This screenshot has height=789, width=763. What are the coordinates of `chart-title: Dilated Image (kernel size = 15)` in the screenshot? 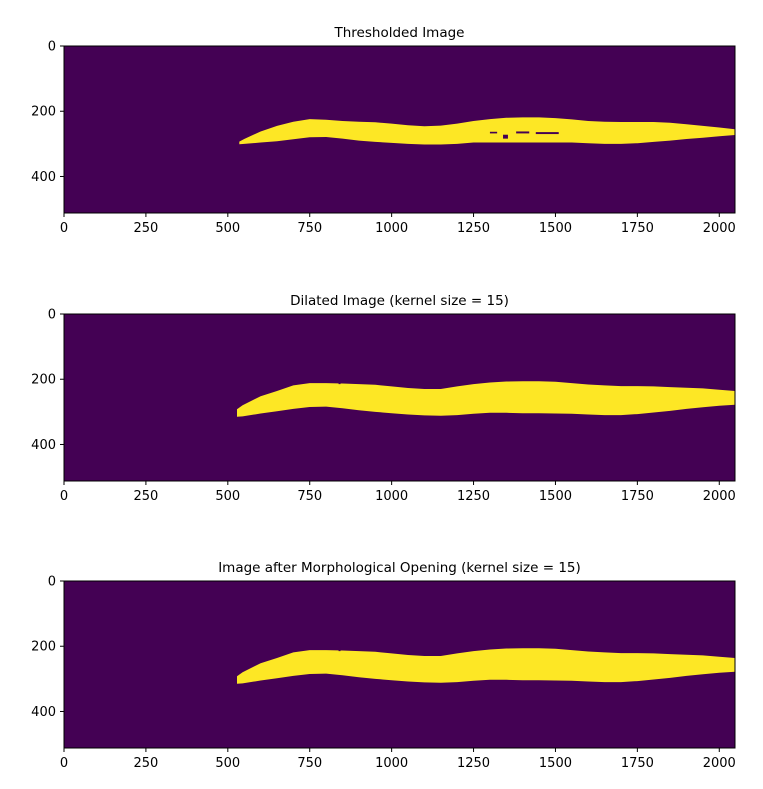 It's located at (399, 301).